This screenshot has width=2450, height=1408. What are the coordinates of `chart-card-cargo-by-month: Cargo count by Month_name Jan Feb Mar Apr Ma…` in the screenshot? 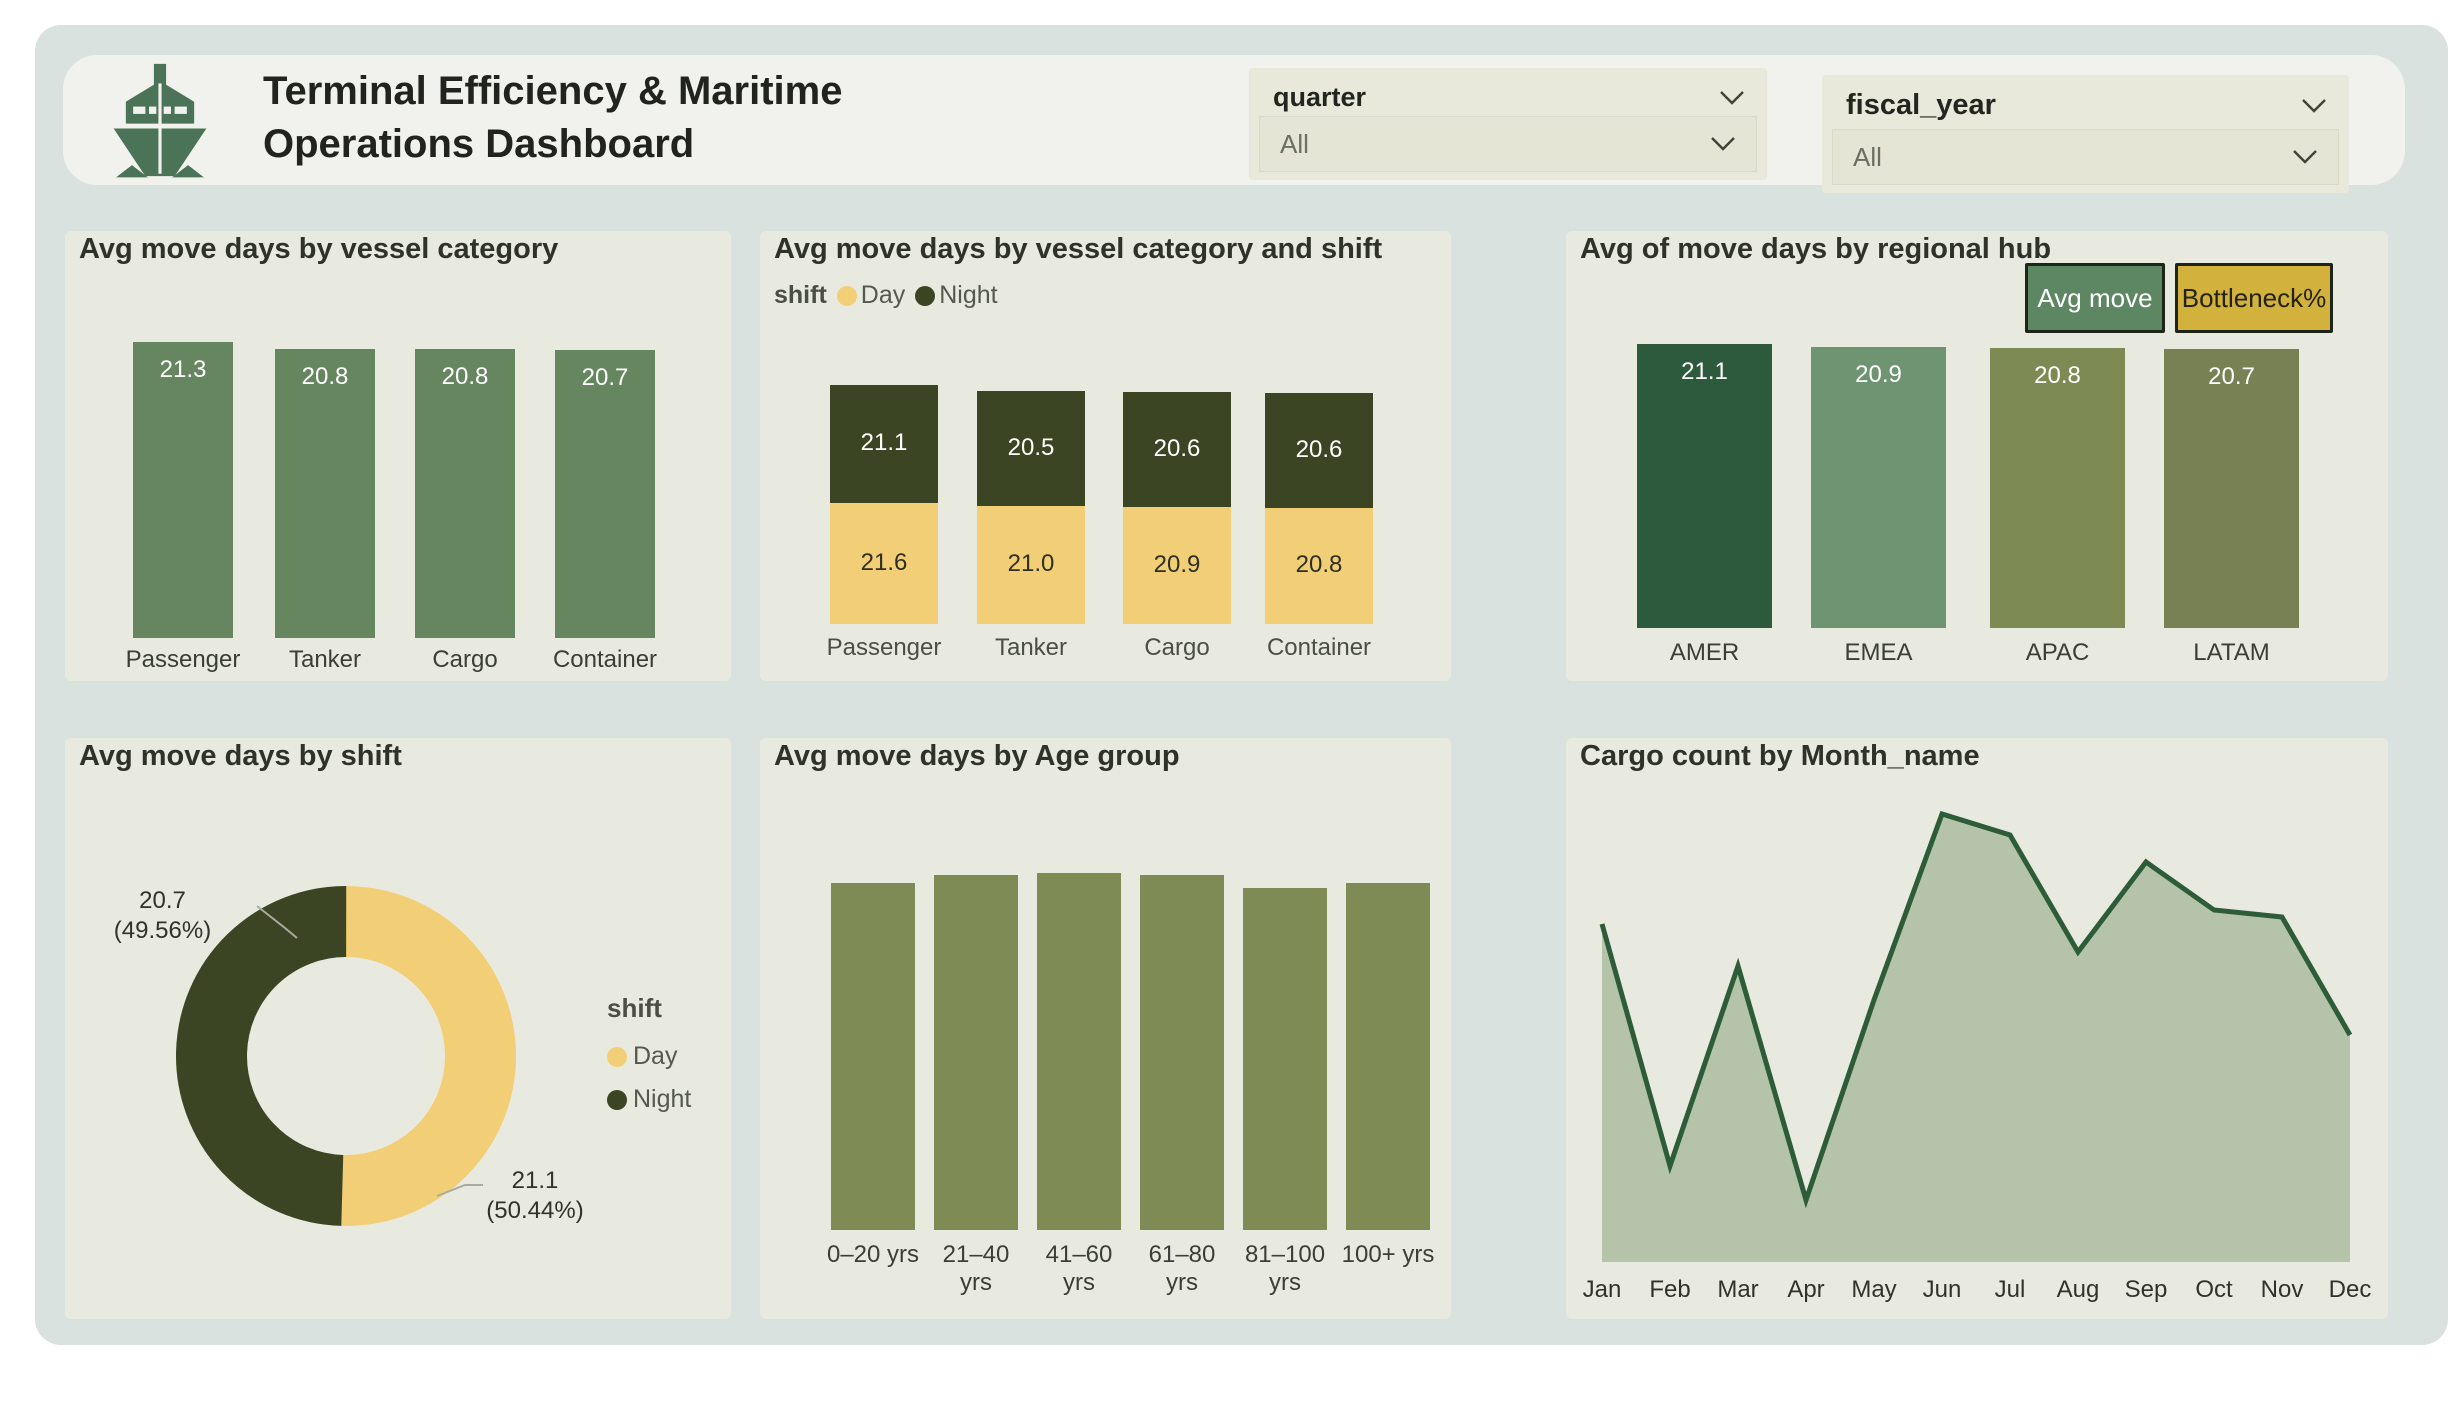 It's located at (1977, 1028).